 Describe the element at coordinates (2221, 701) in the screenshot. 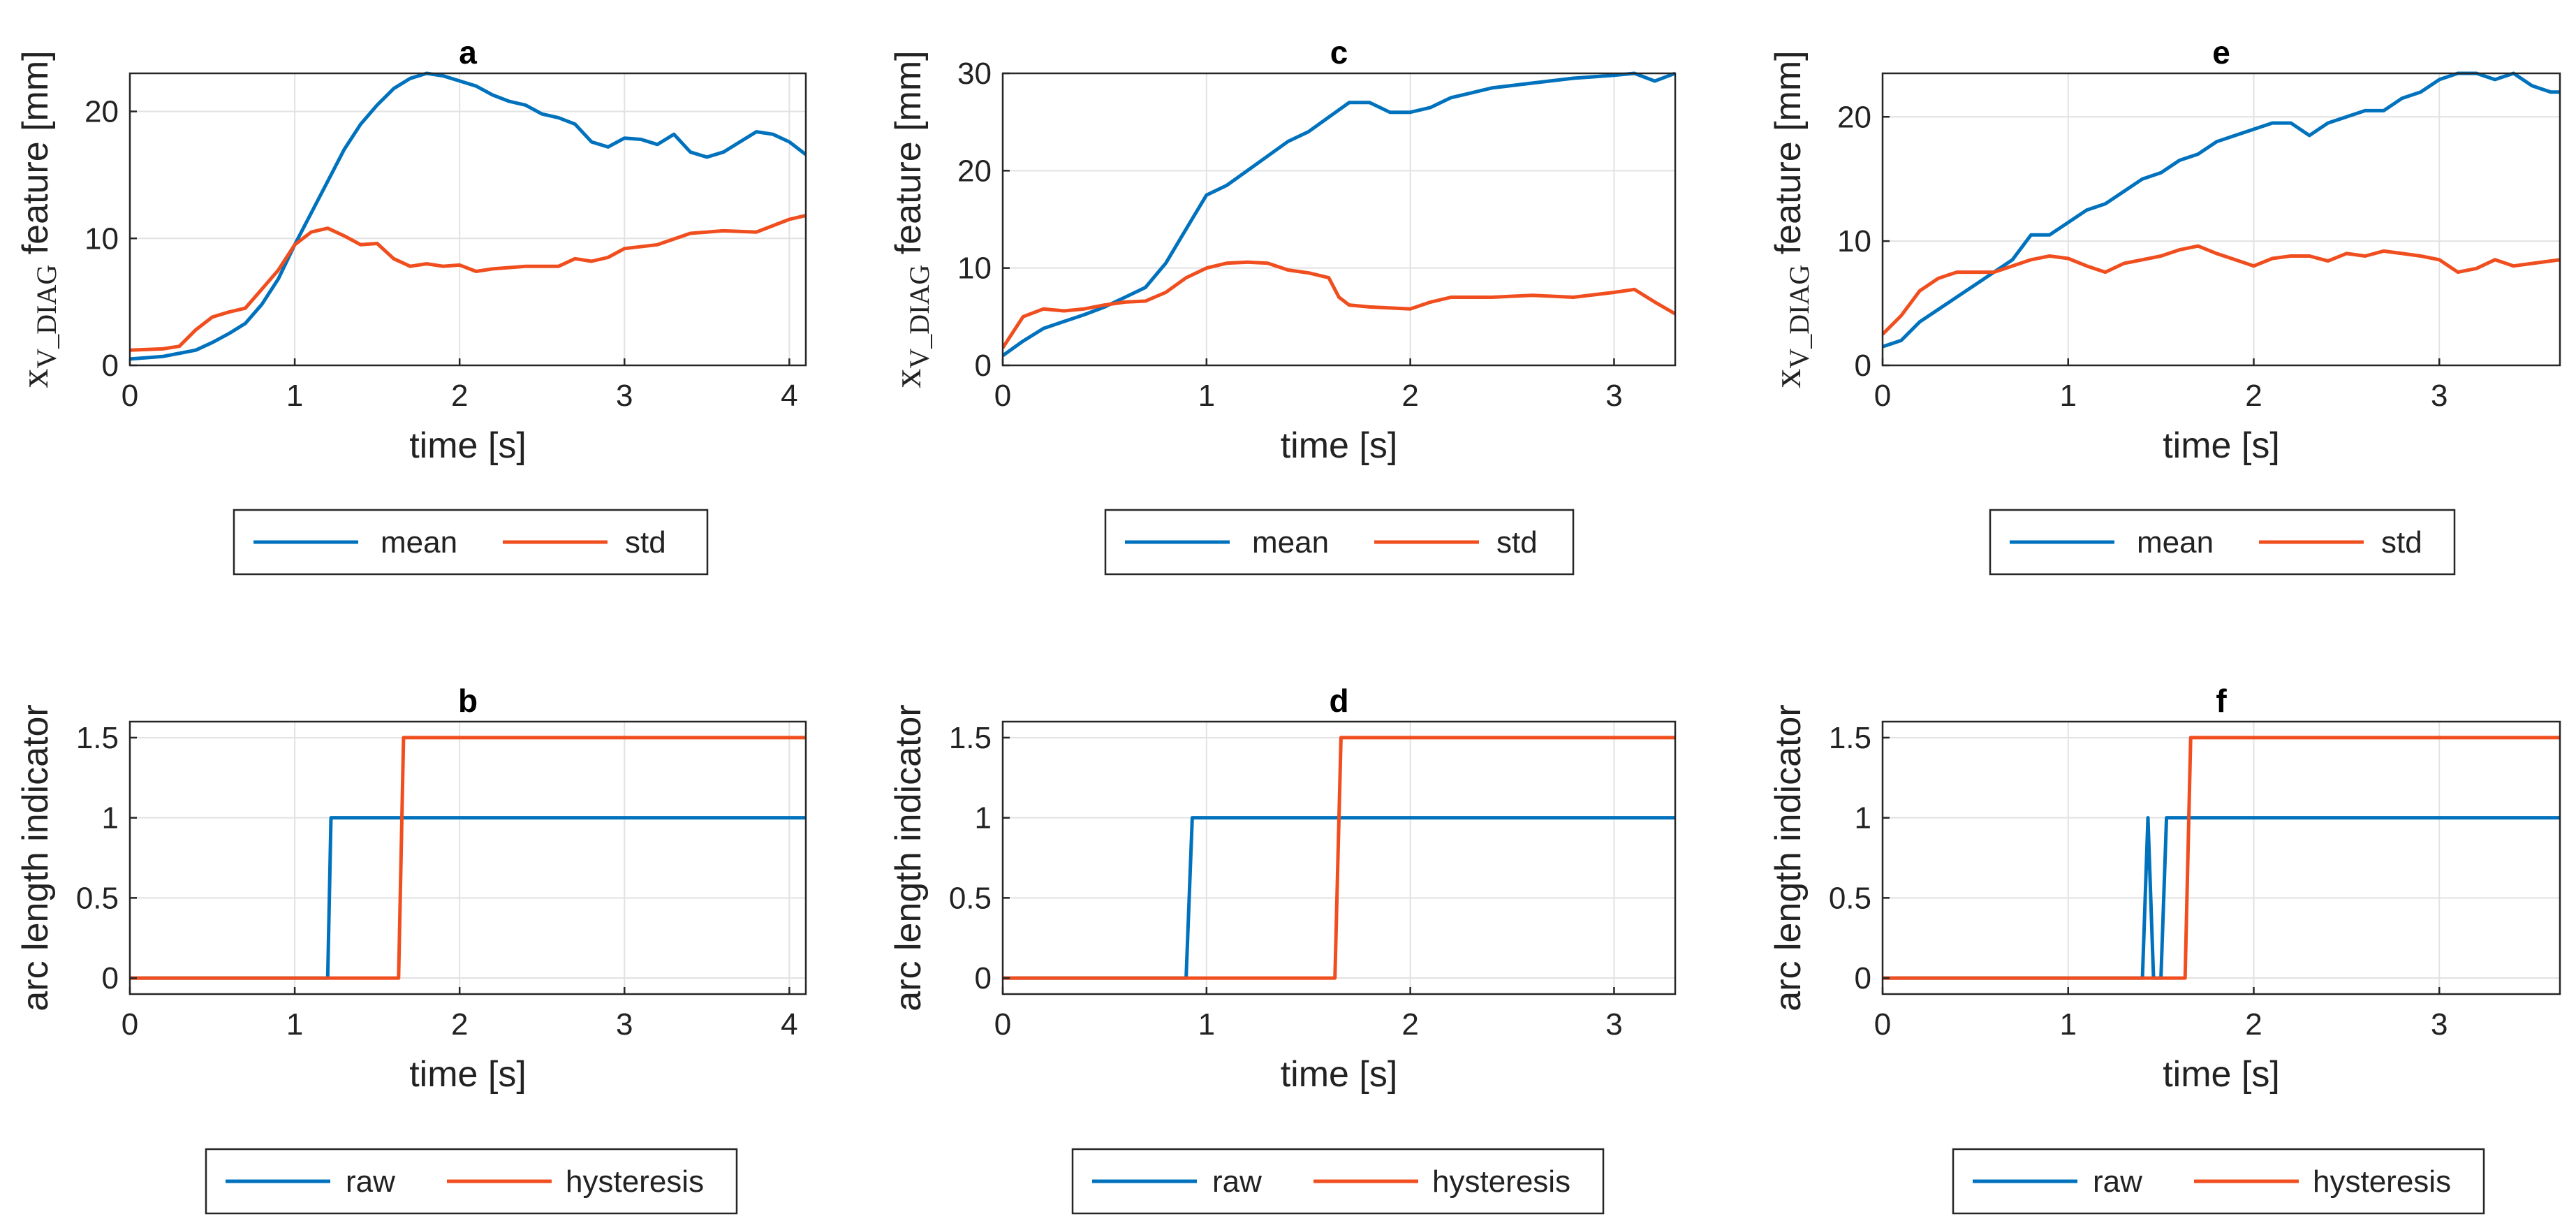

I see `chart-title: f` at that location.